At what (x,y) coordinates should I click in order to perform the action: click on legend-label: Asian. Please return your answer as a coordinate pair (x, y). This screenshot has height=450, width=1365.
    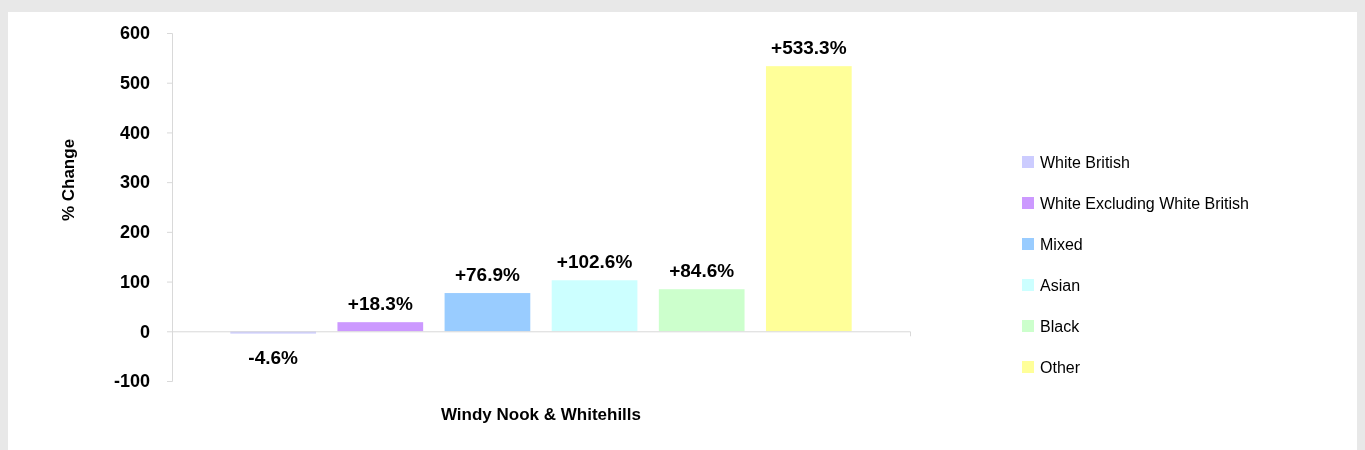
    Looking at the image, I should click on (1060, 285).